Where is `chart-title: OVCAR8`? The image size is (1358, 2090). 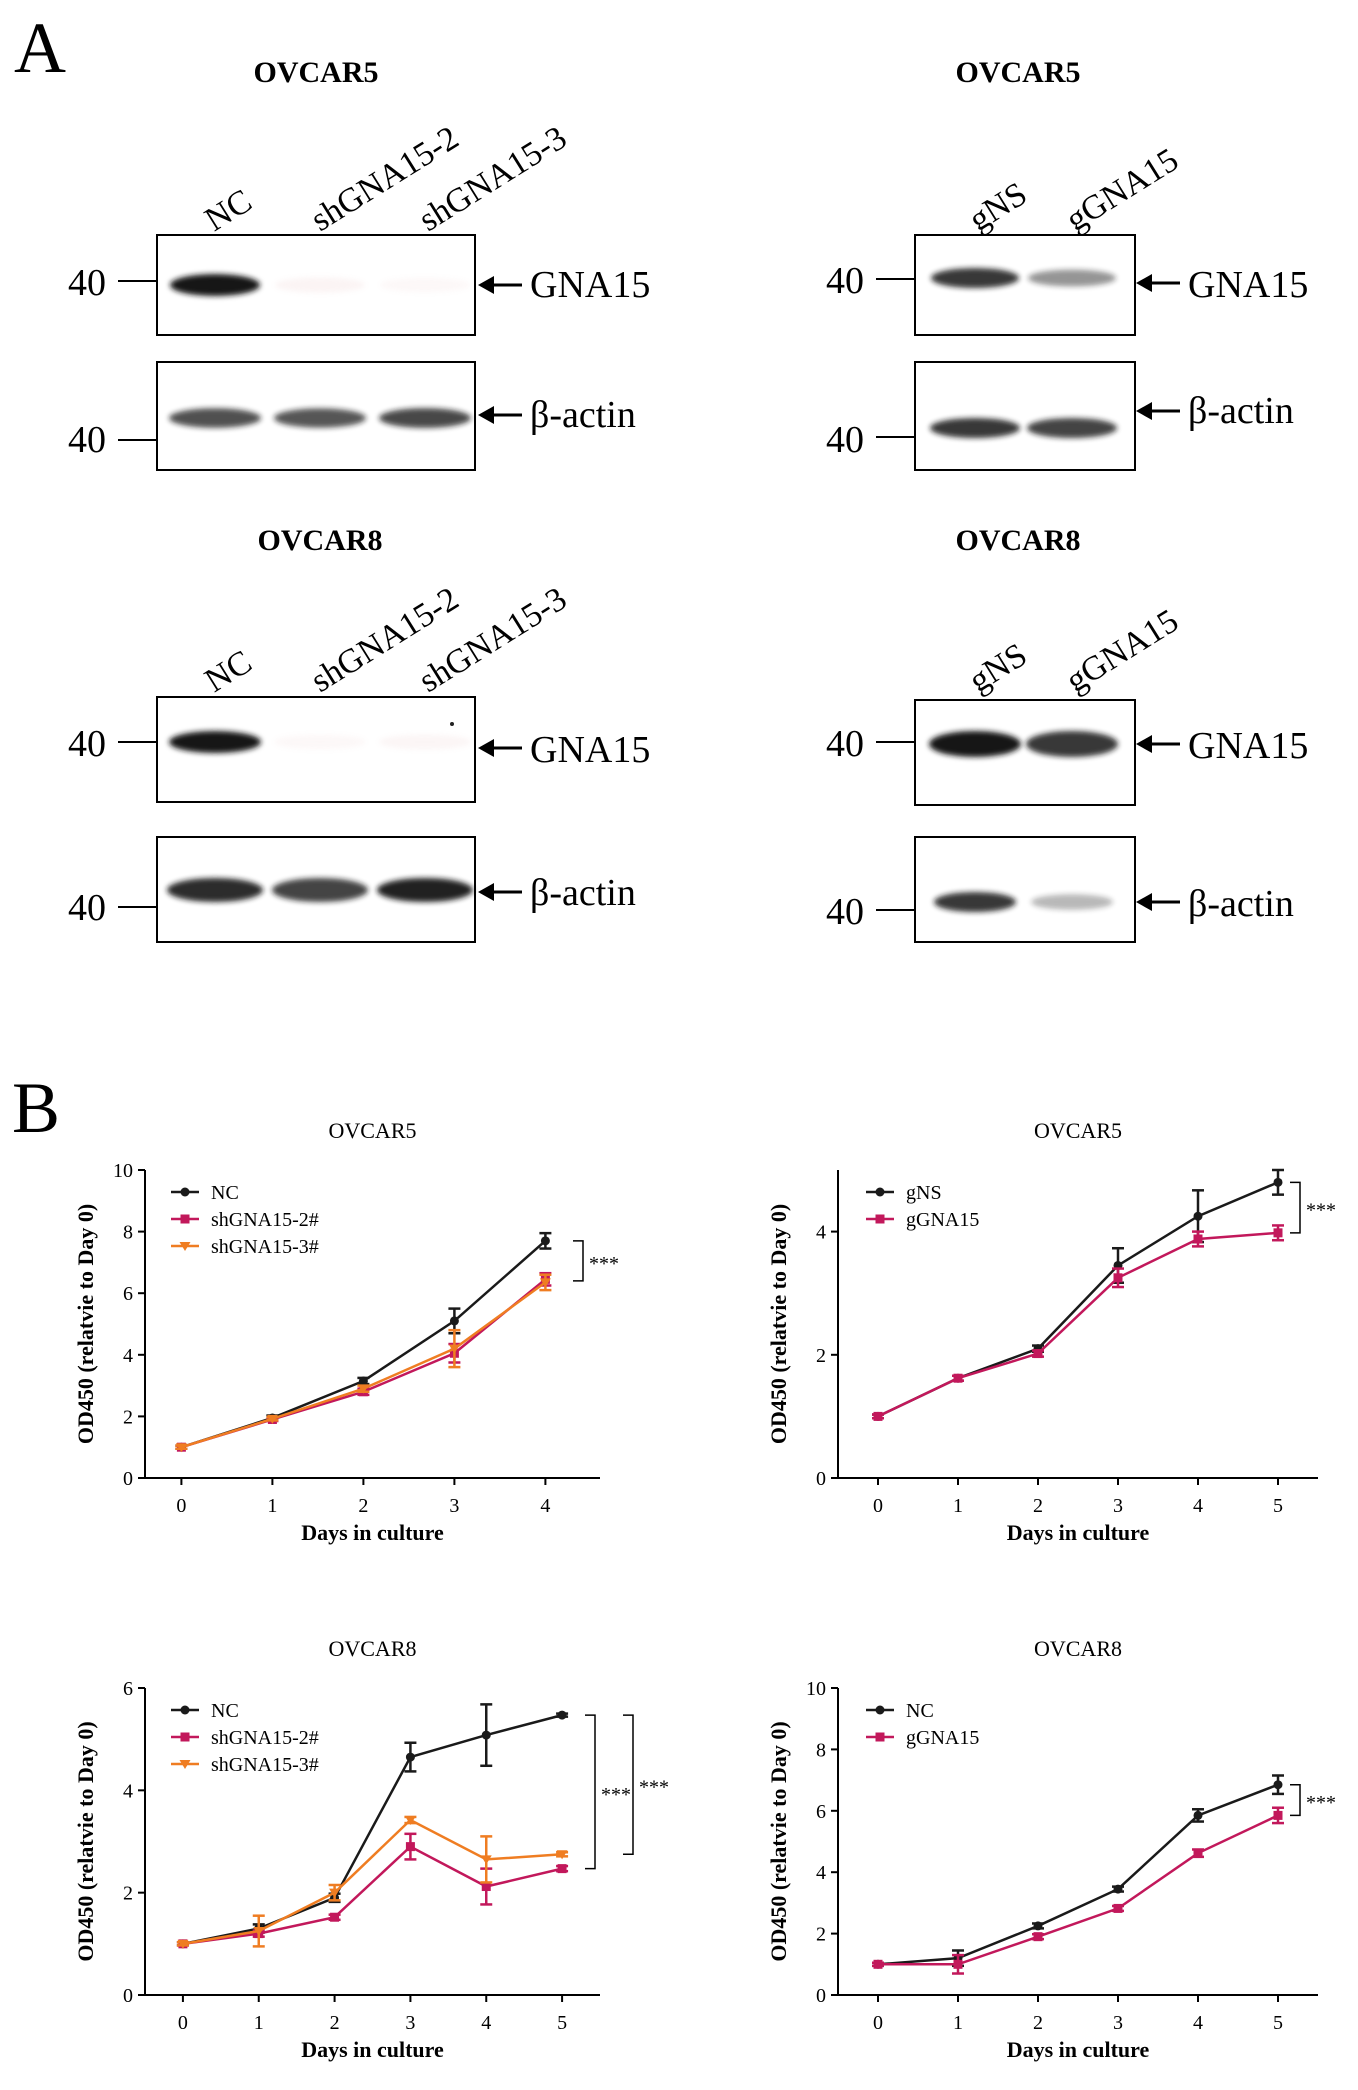 chart-title: OVCAR8 is located at coordinates (372, 1648).